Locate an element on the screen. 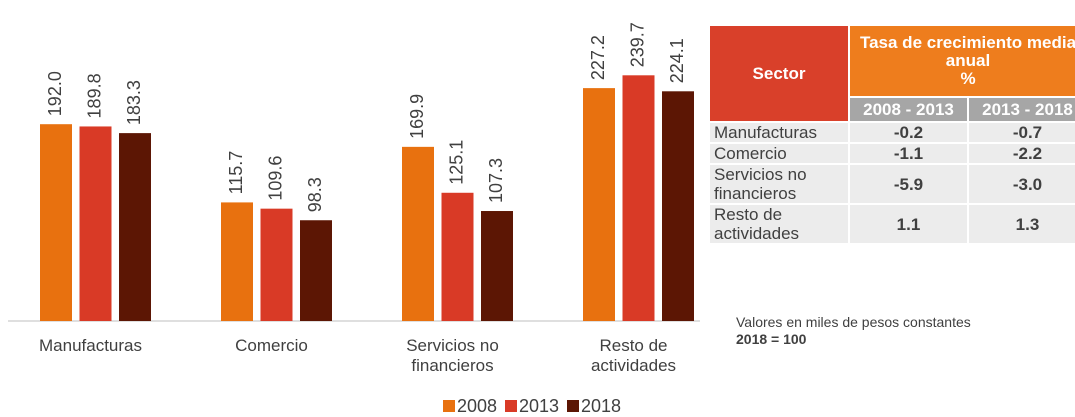  table-row: Manufacturas -0.2 -0.7 is located at coordinates (891, 132).